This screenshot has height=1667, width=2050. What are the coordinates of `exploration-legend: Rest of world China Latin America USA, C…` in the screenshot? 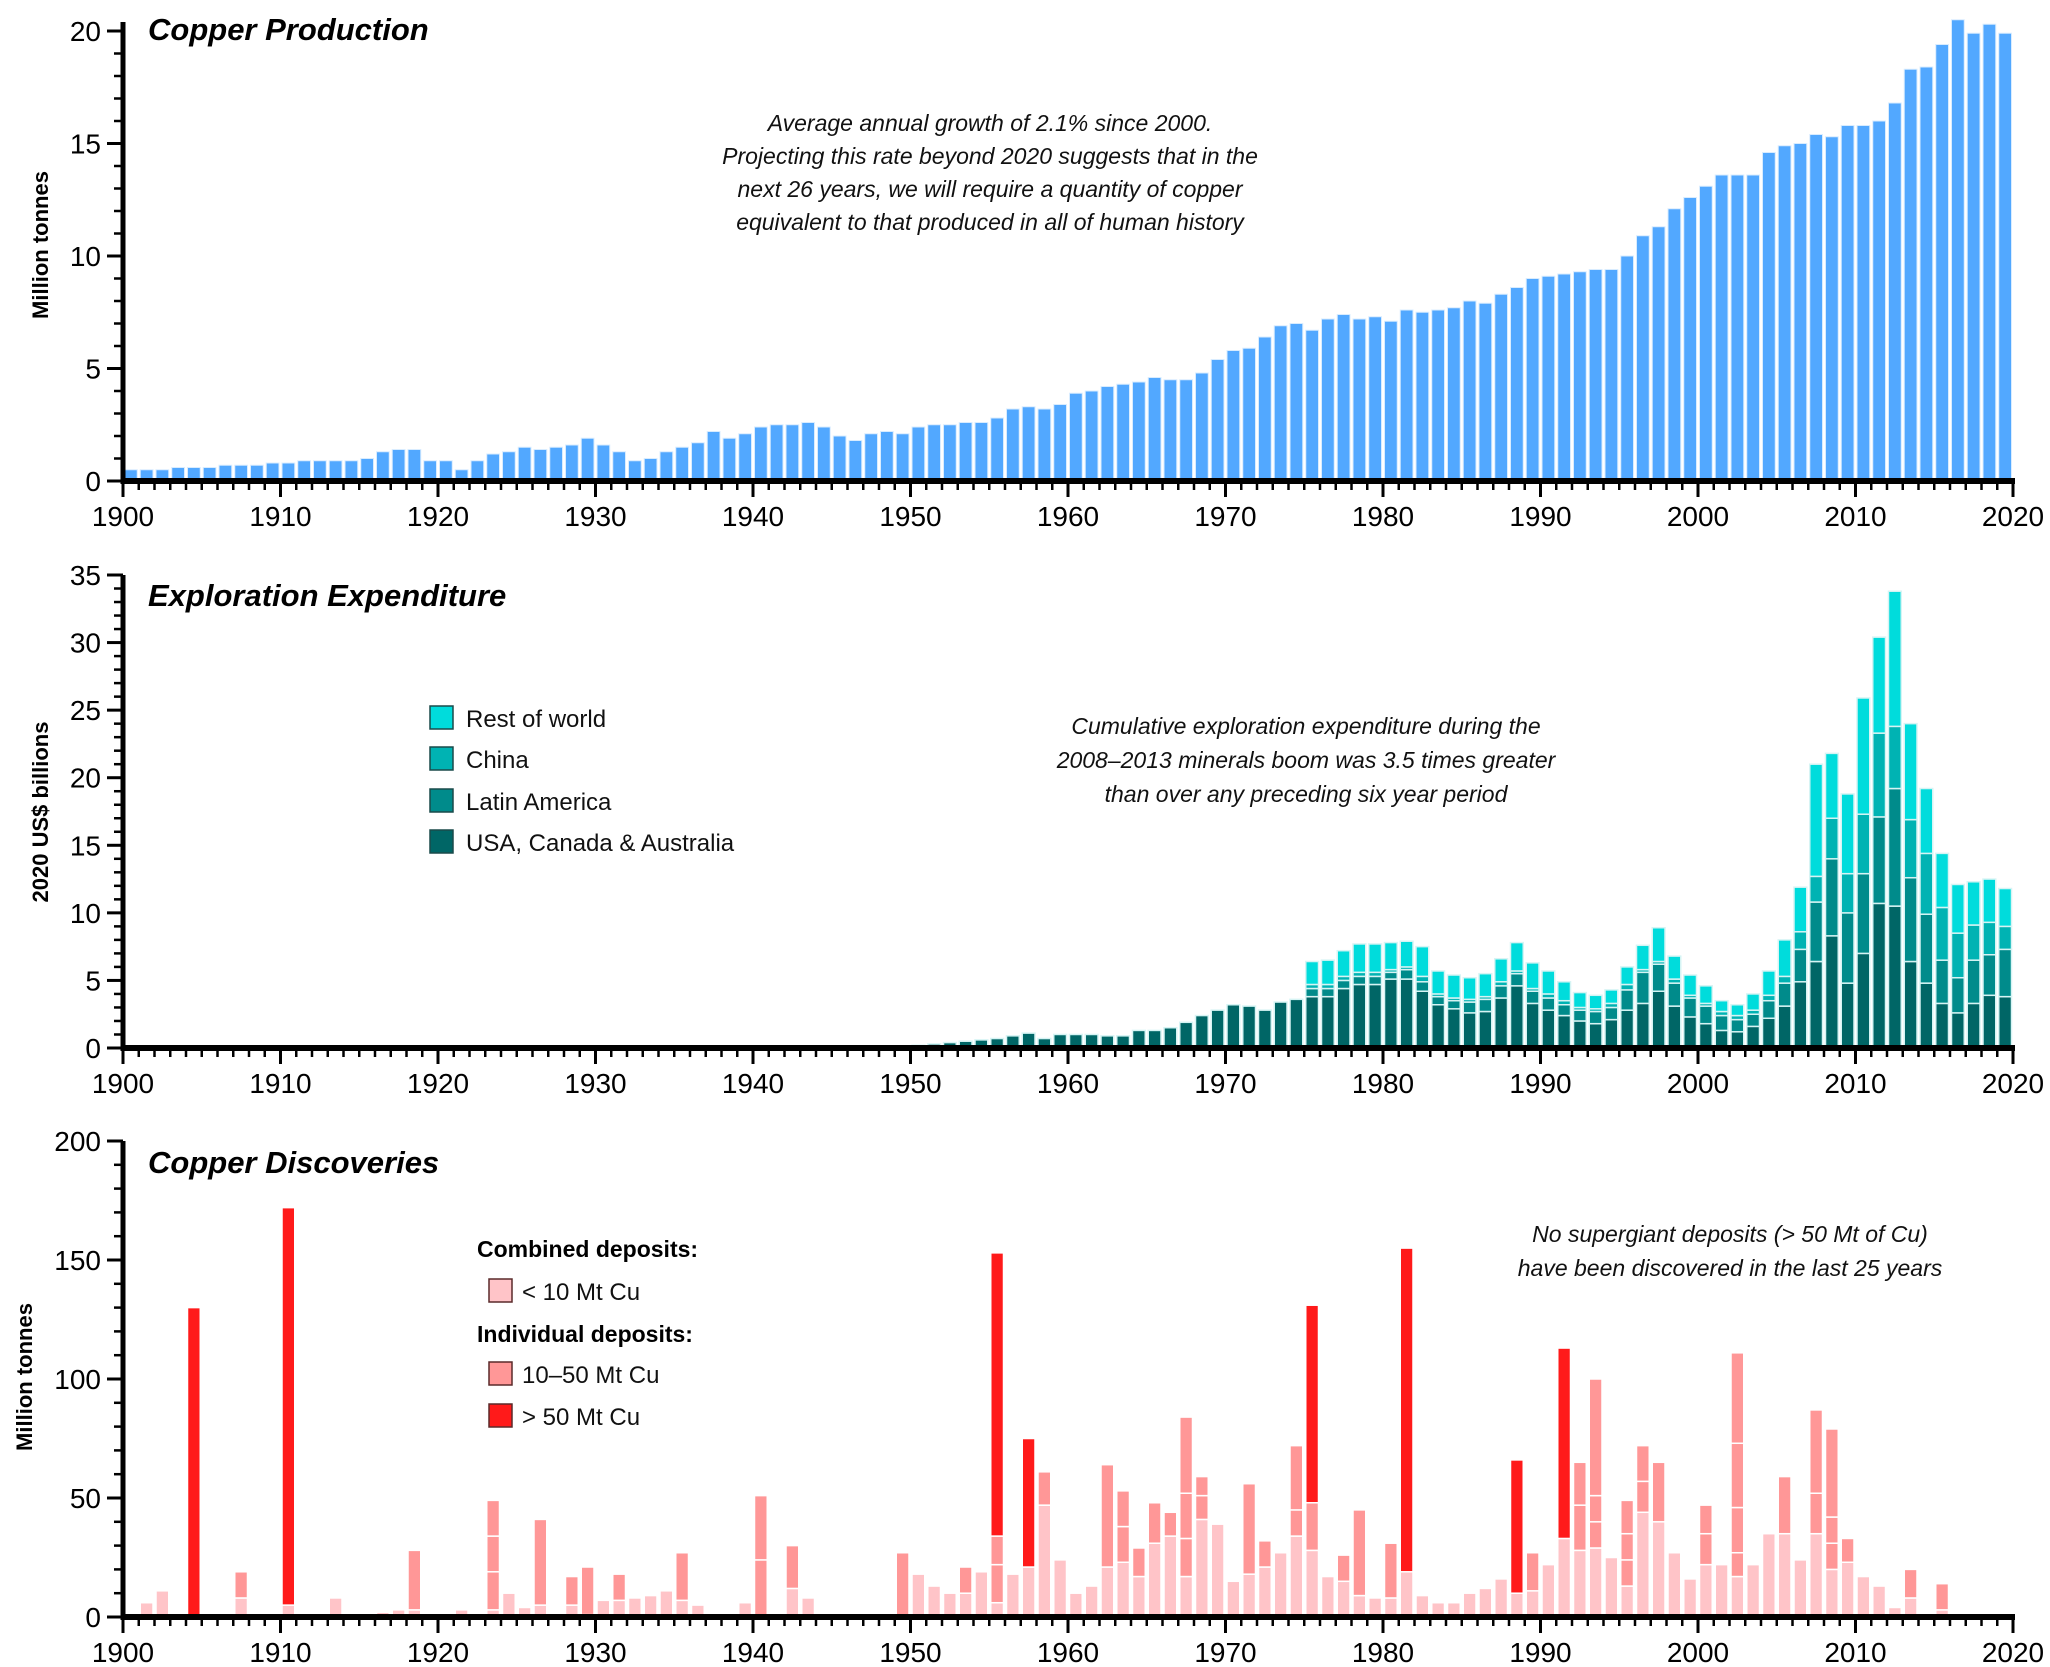 It's located at (582, 781).